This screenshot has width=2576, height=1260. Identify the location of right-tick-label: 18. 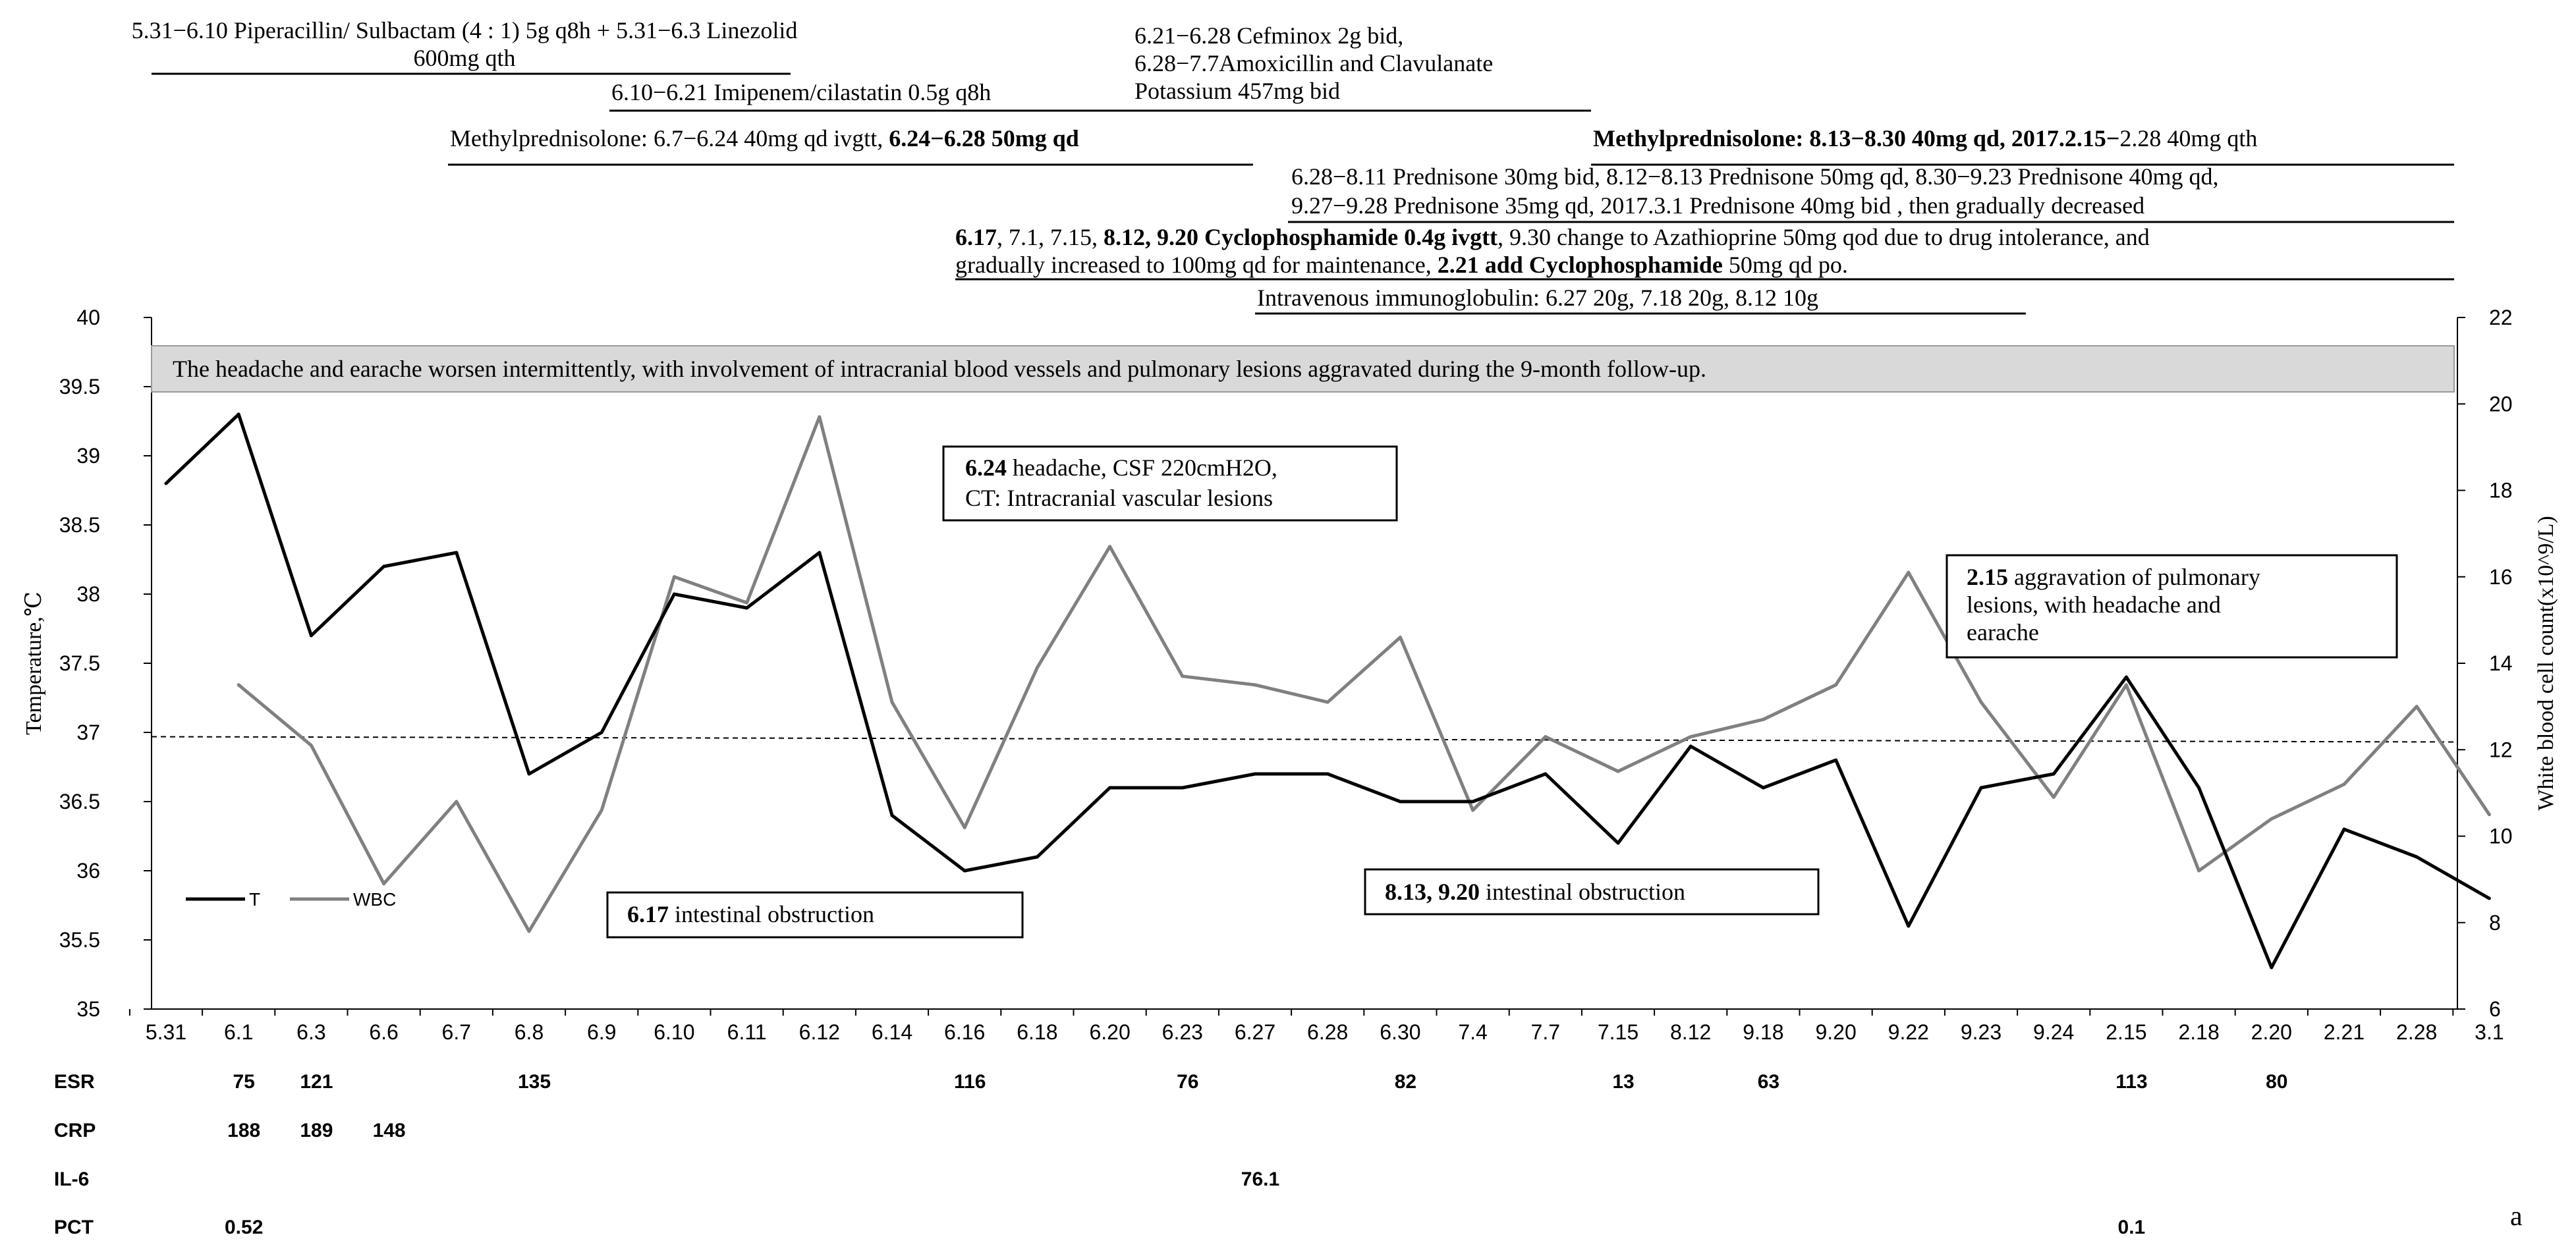
(2501, 491).